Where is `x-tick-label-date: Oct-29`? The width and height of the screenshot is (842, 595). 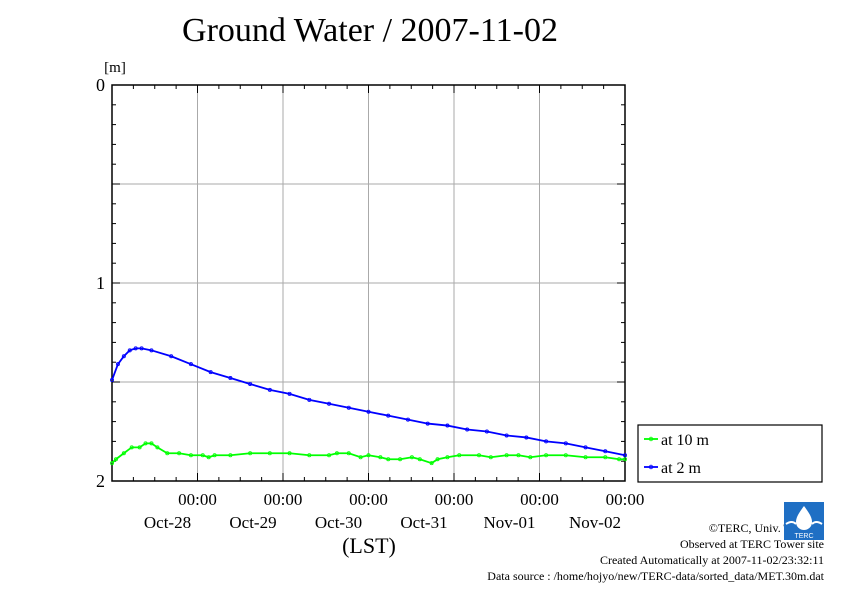 x-tick-label-date: Oct-29 is located at coordinates (252, 522).